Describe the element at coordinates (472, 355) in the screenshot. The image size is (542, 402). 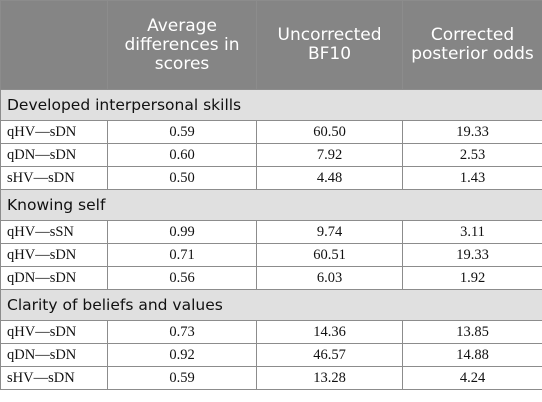
I see `posterior-odds-cell: 14.88` at that location.